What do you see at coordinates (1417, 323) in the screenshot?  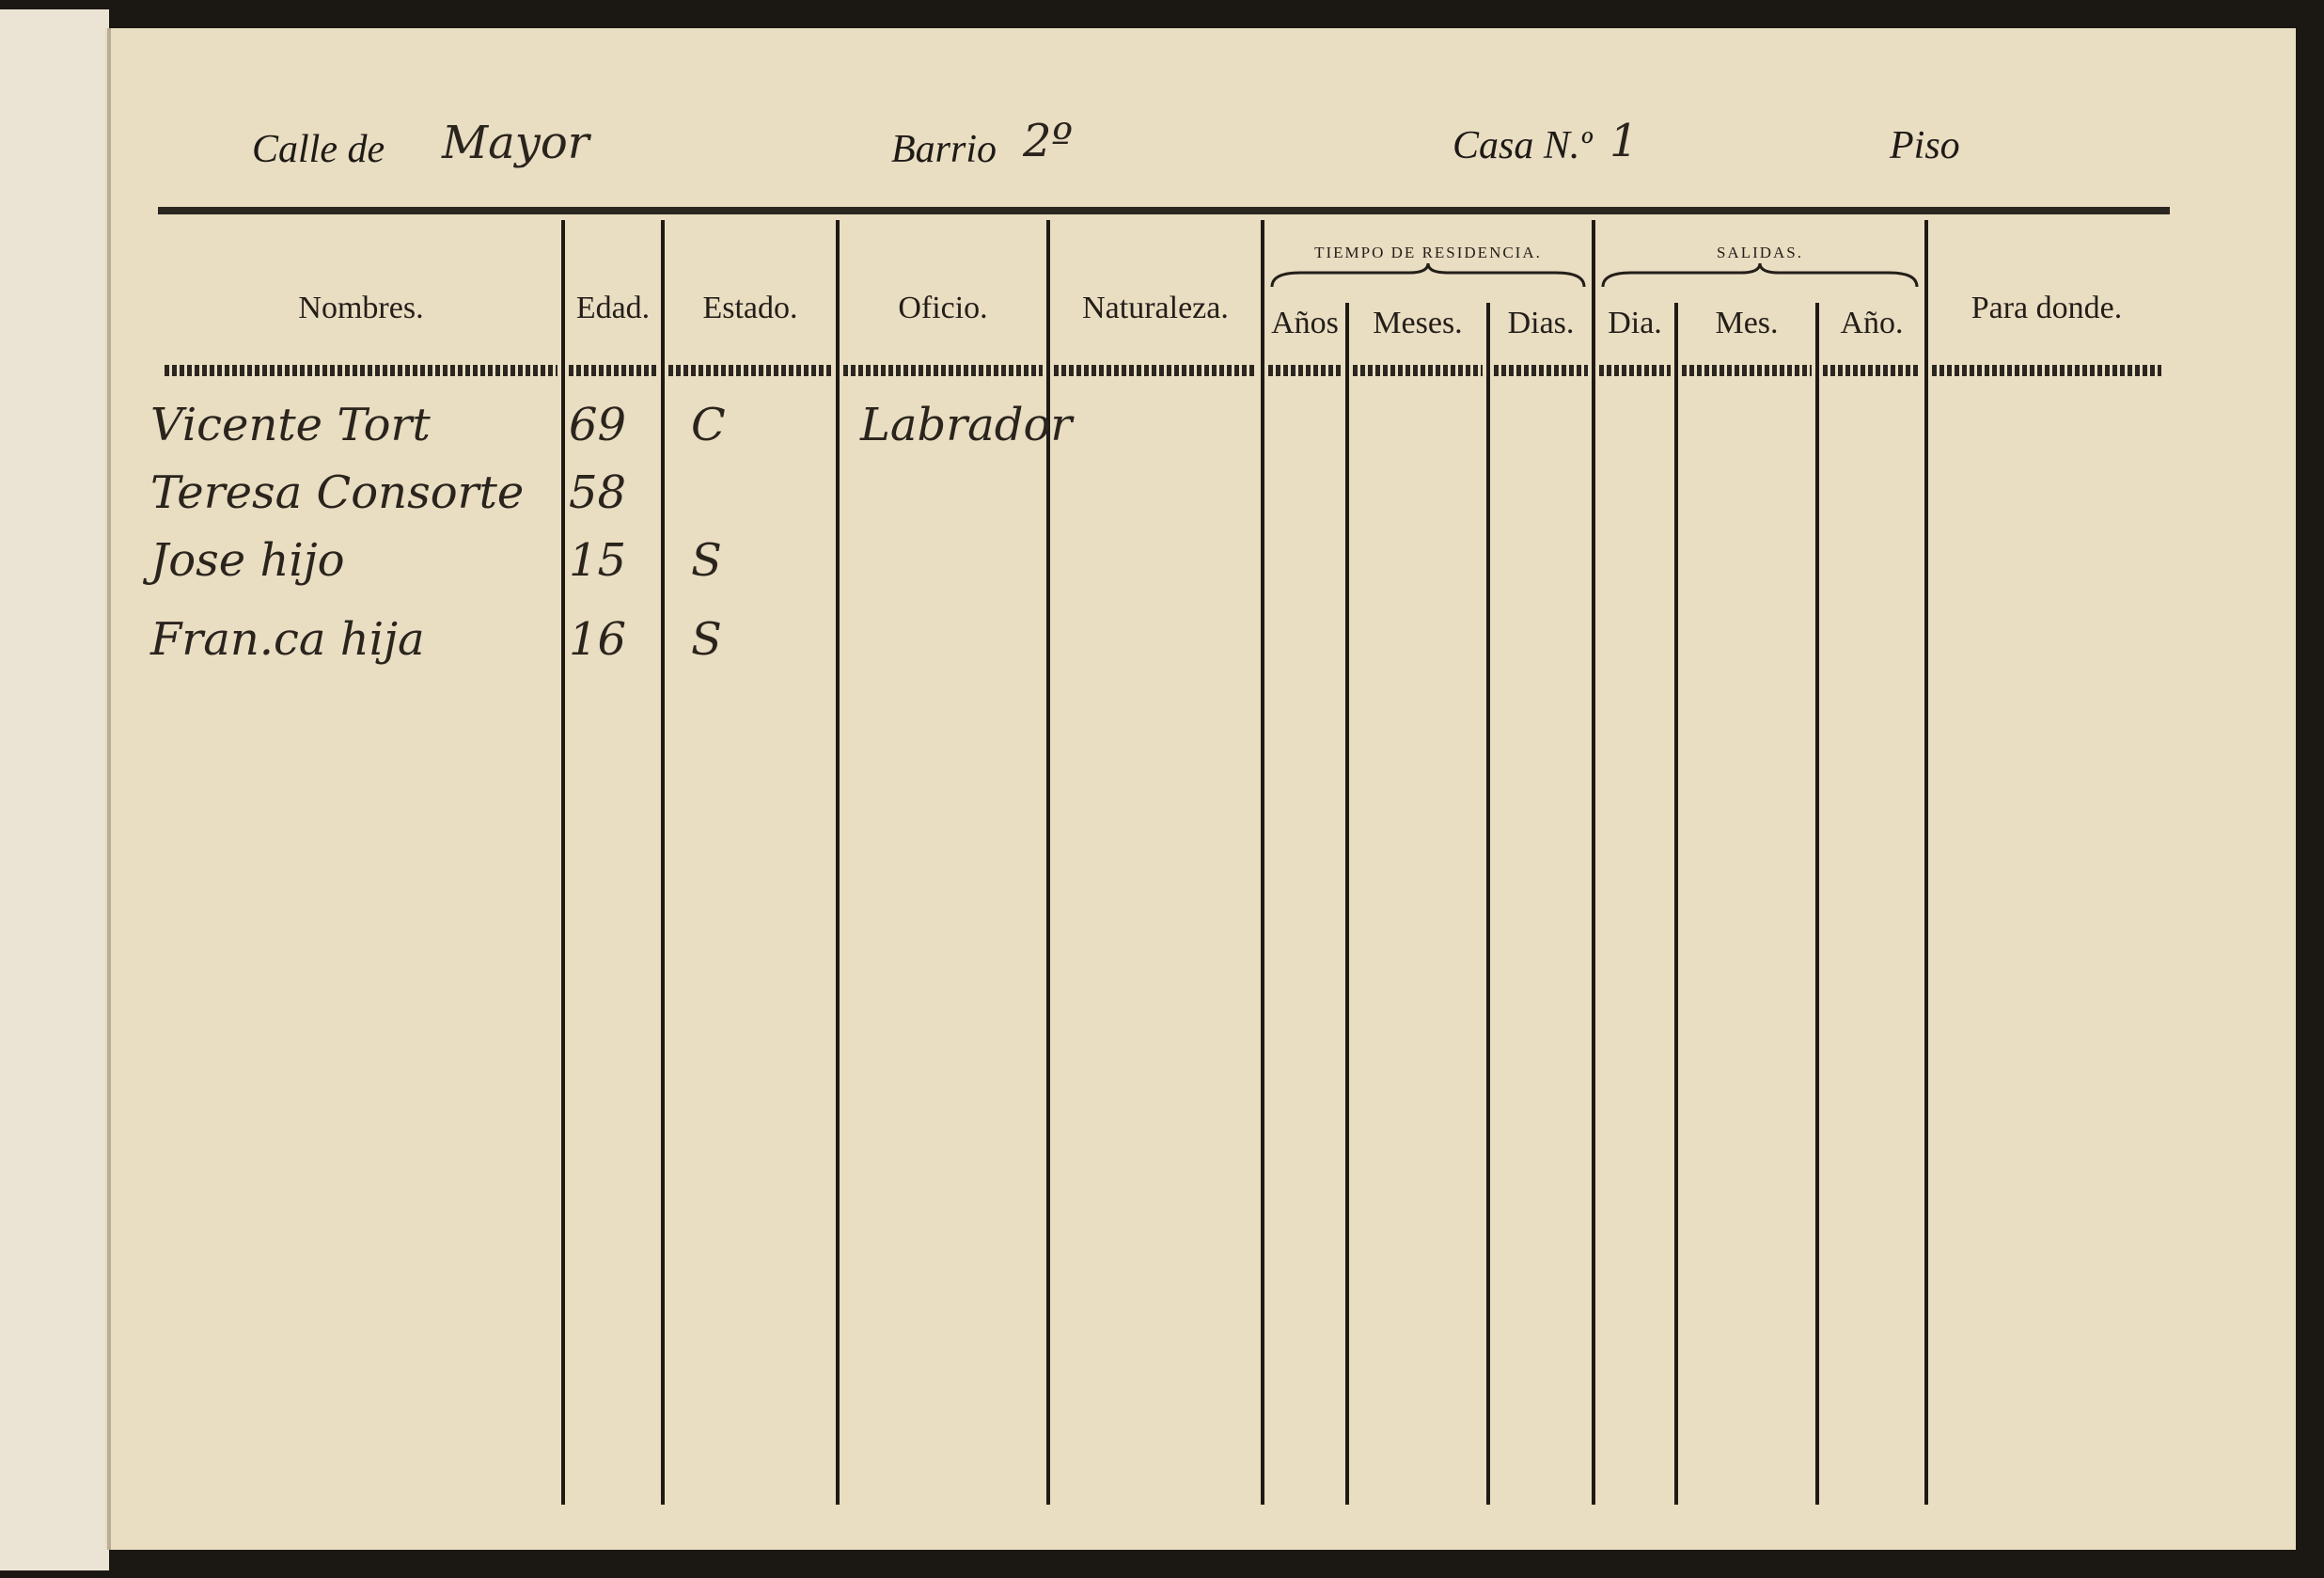 I see `column-header: Meses.` at bounding box center [1417, 323].